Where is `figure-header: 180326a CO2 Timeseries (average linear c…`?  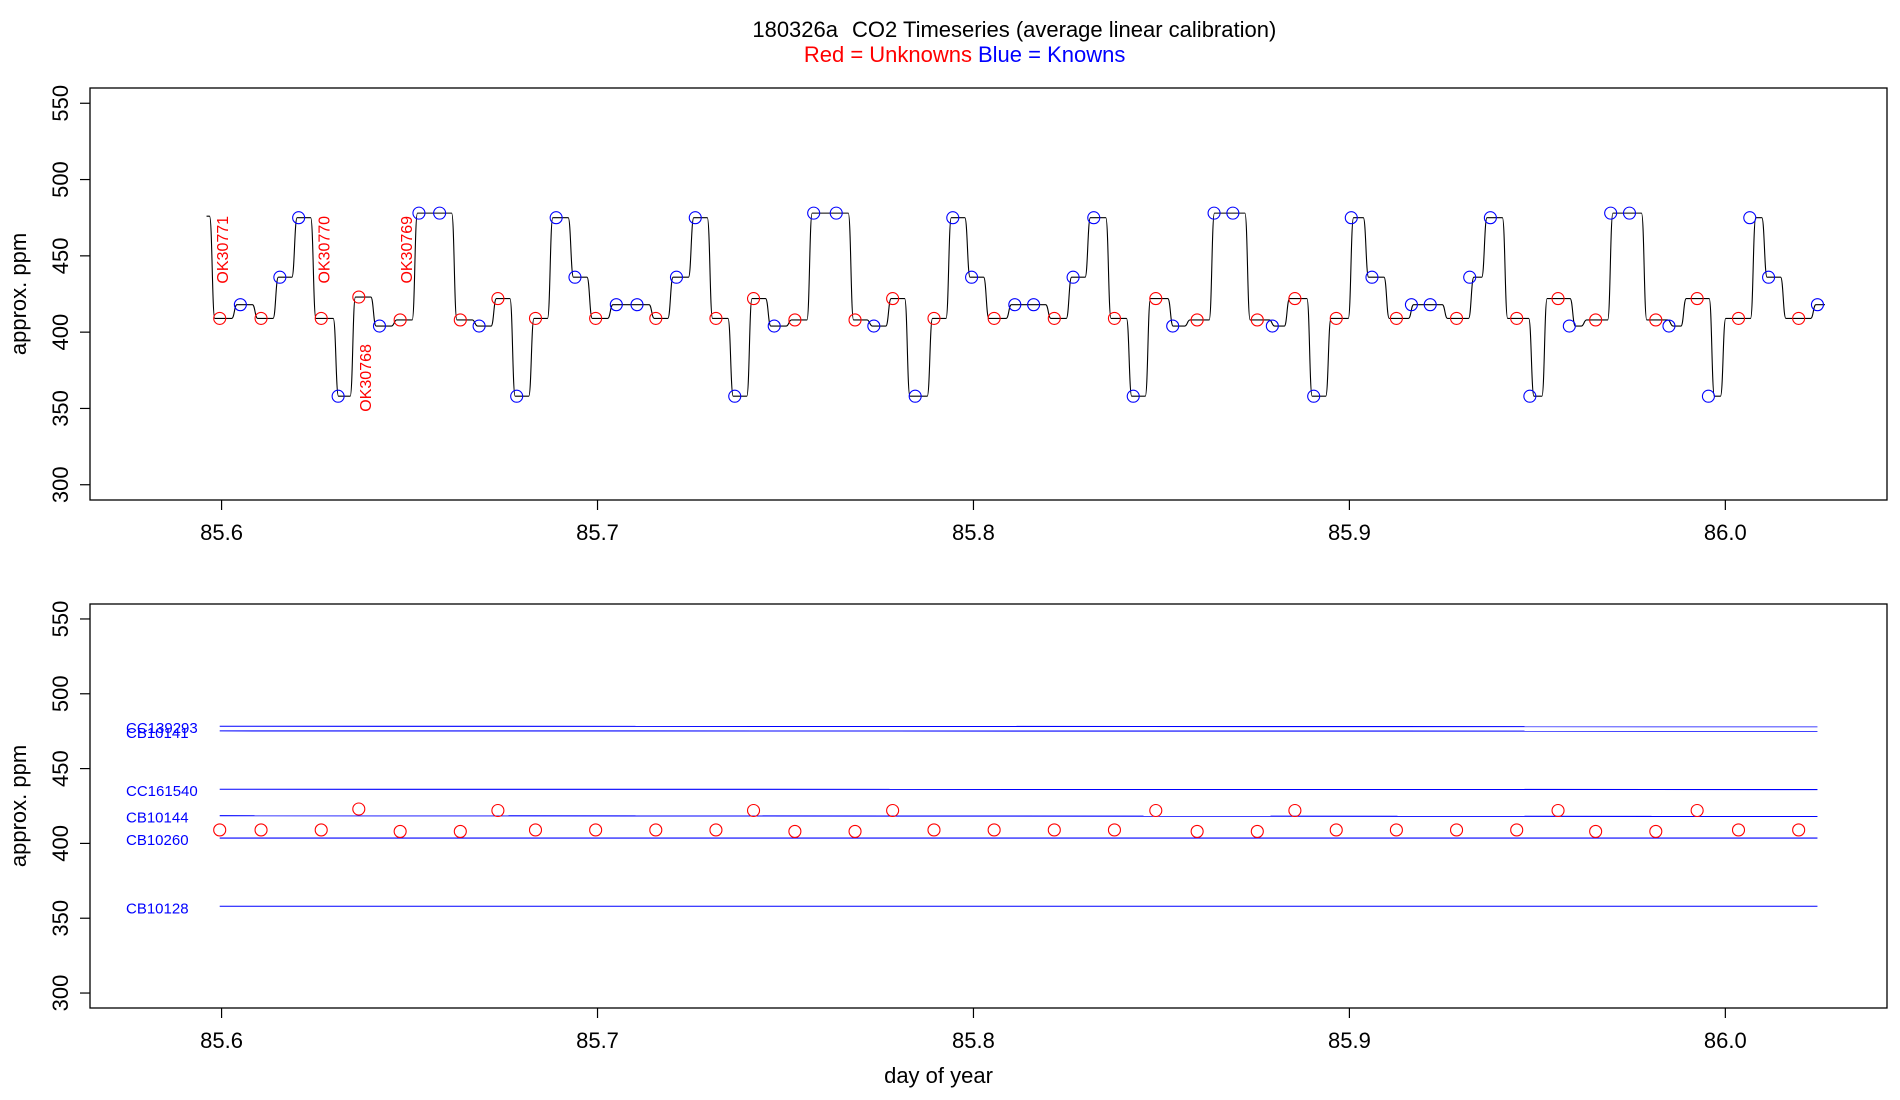 figure-header: 180326a CO2 Timeseries (average linear c… is located at coordinates (1014, 42).